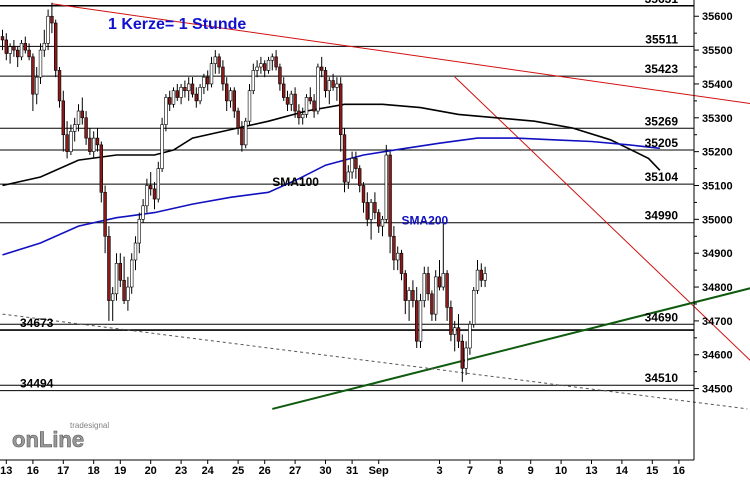  What do you see at coordinates (717, 356) in the screenshot?
I see `y-tick-label: 34600` at bounding box center [717, 356].